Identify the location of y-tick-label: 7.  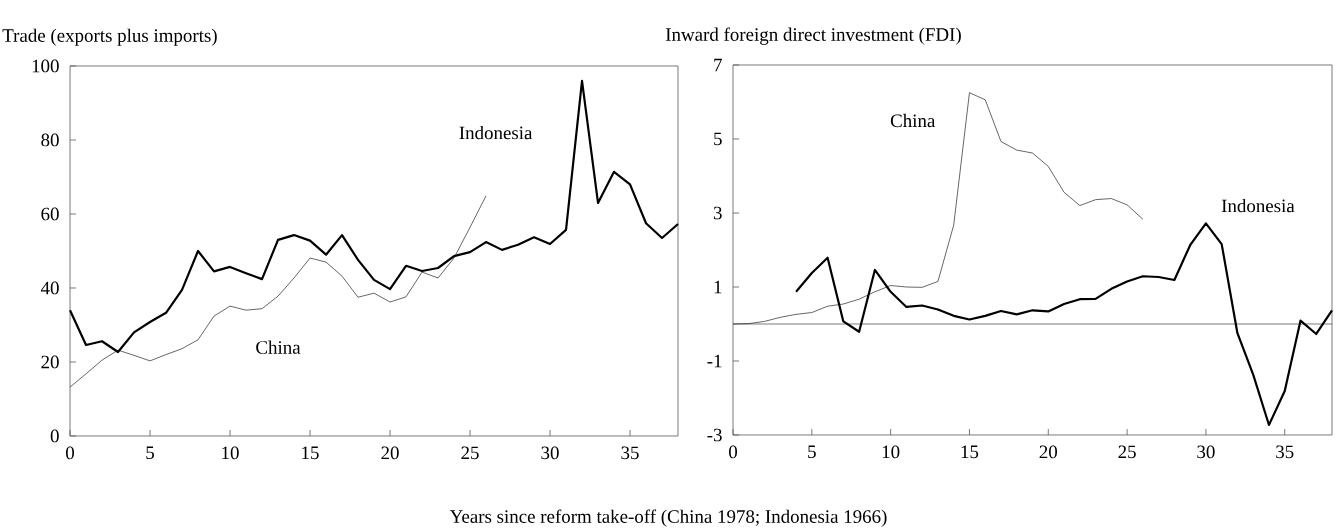
(718, 65).